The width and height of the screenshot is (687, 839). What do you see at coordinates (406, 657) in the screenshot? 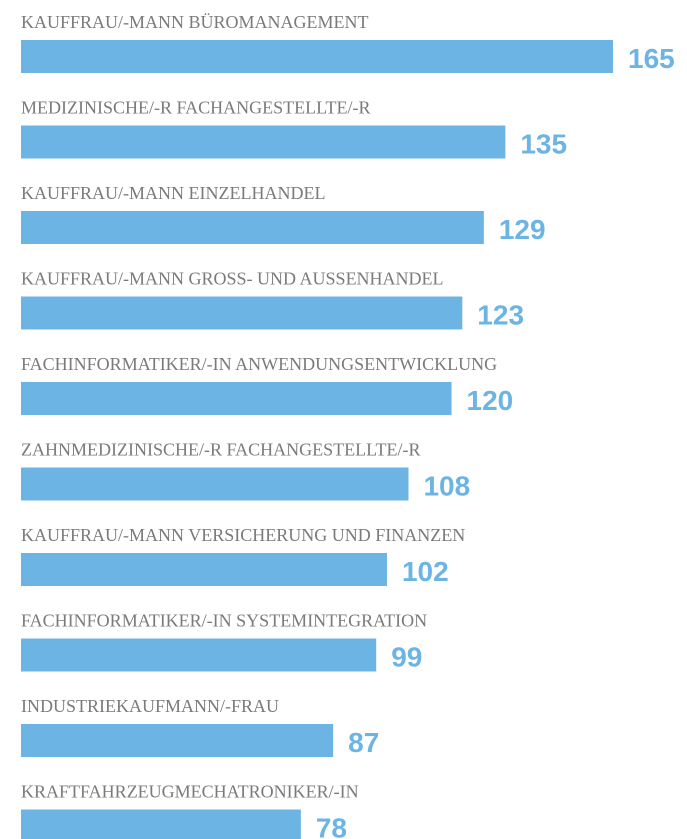
I see `value-label: 99` at bounding box center [406, 657].